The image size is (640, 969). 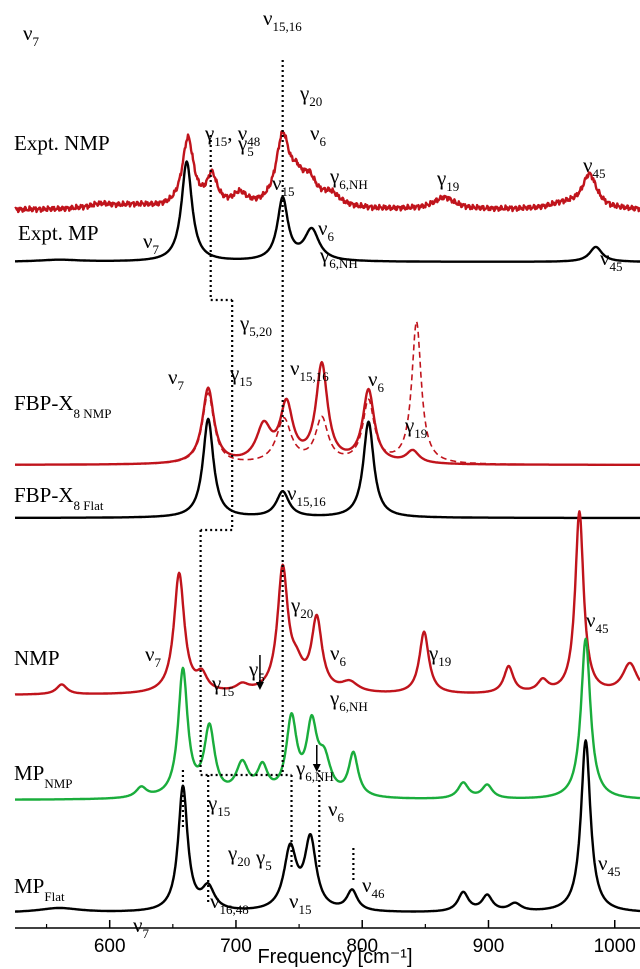 What do you see at coordinates (489, 946) in the screenshot?
I see `x-tick-label-900: 900` at bounding box center [489, 946].